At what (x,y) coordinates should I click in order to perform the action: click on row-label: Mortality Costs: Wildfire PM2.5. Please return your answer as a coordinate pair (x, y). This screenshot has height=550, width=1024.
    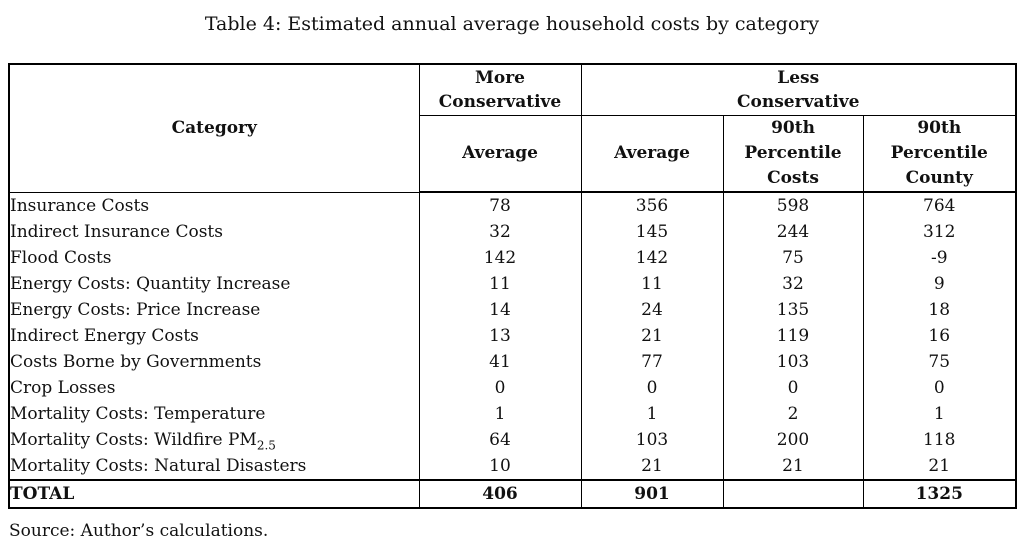
    Looking at the image, I should click on (214, 440).